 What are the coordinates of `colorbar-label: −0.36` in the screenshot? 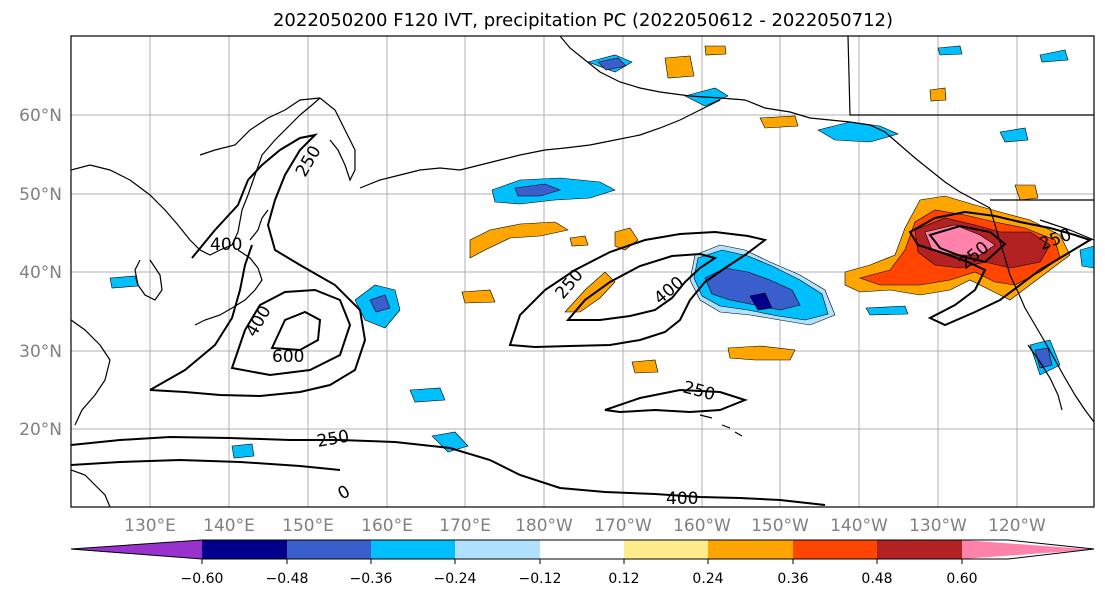 It's located at (371, 579).